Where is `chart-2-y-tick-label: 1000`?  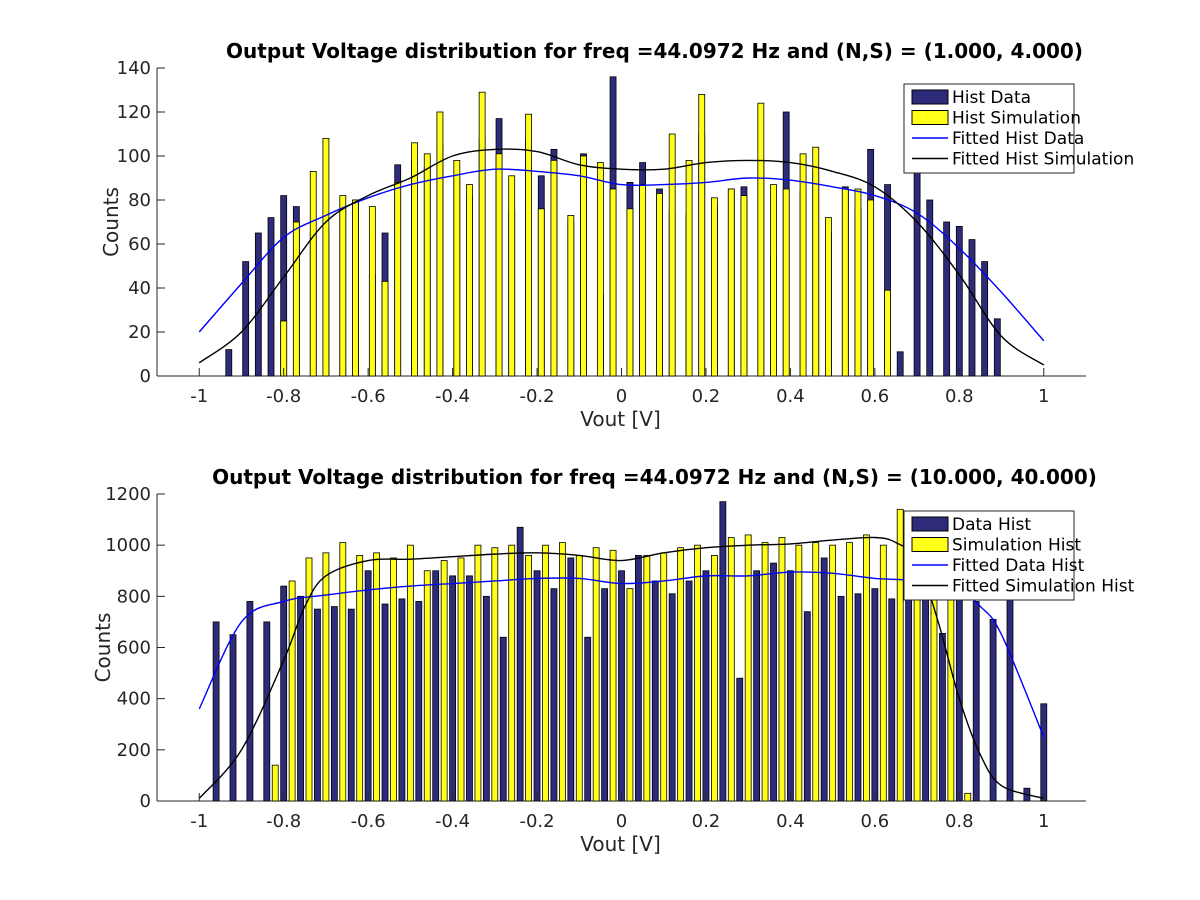 chart-2-y-tick-label: 1000 is located at coordinates (128, 545).